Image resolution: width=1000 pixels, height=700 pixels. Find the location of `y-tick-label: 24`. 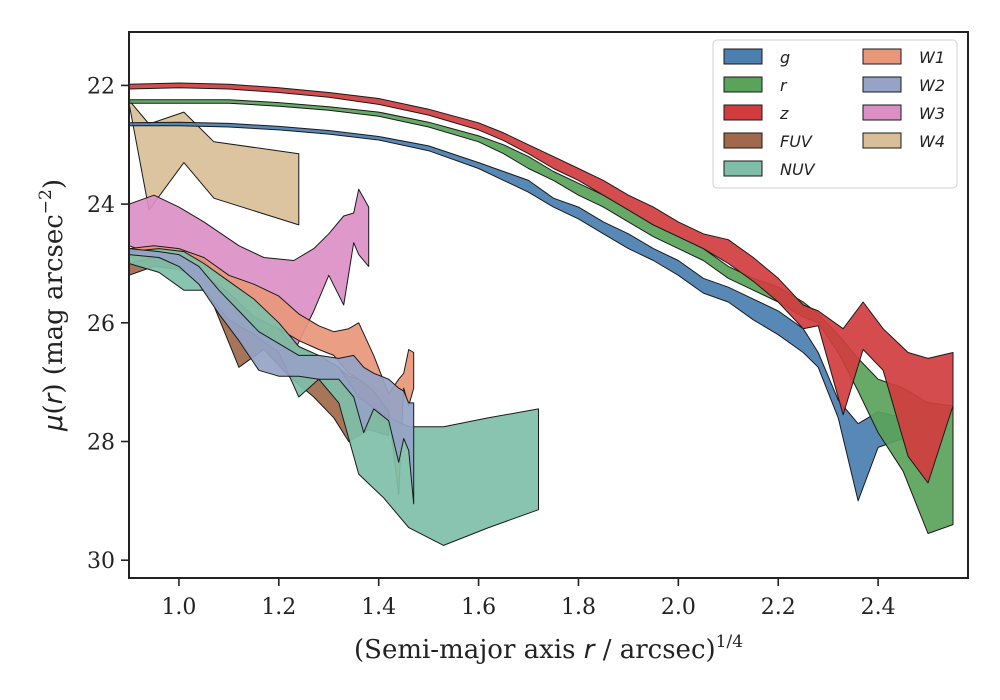

y-tick-label: 24 is located at coordinates (101, 205).